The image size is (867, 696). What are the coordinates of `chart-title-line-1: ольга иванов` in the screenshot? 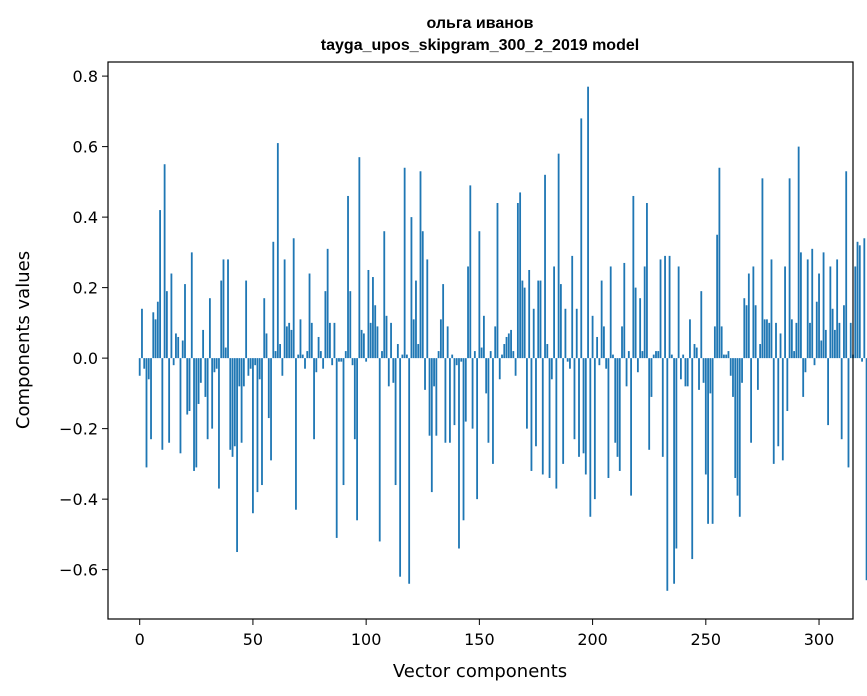 It's located at (479, 23).